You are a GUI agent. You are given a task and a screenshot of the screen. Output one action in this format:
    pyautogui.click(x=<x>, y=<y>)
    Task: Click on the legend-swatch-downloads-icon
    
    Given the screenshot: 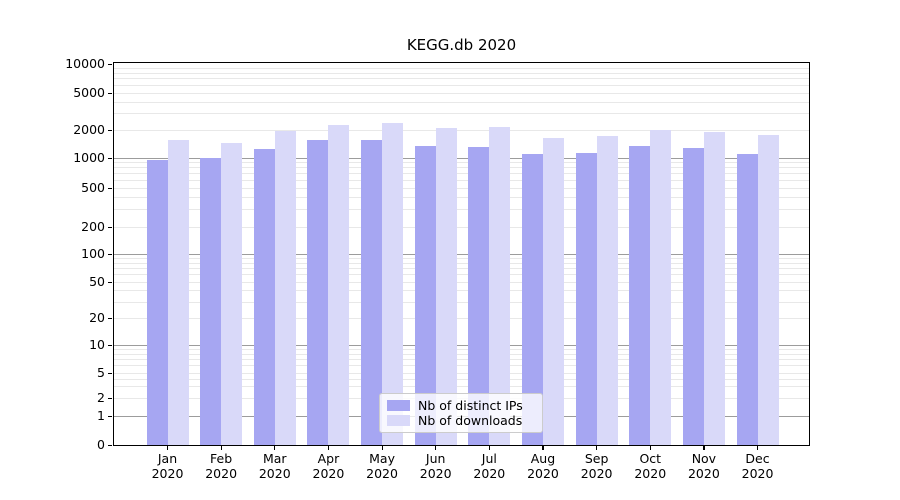 What is the action you would take?
    pyautogui.click(x=398, y=420)
    